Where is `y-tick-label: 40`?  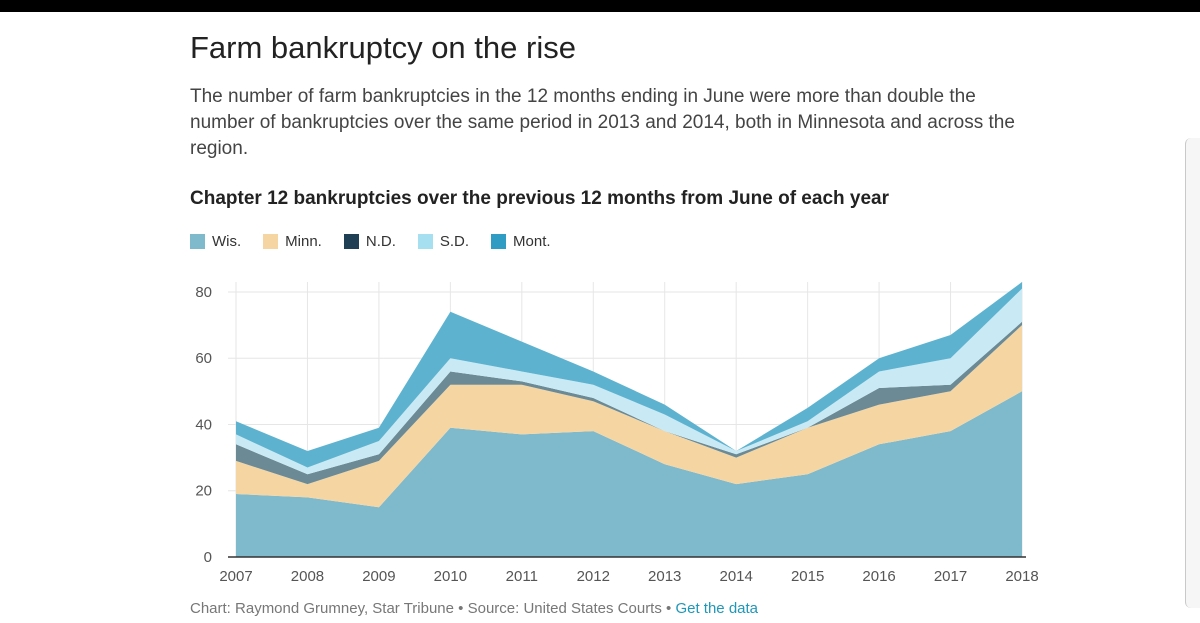 y-tick-label: 40 is located at coordinates (203, 424).